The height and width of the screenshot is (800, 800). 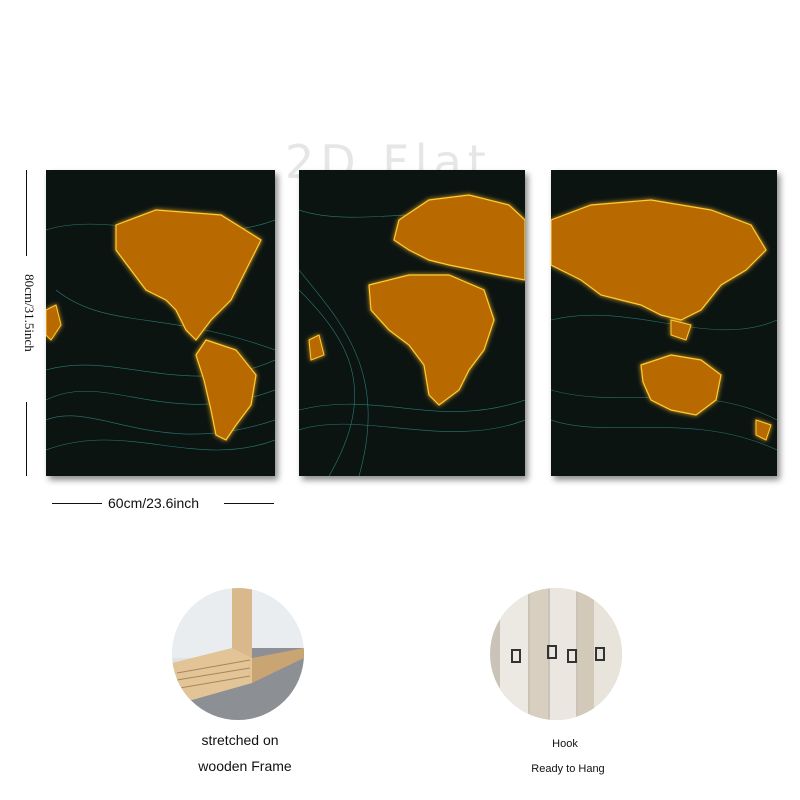 I want to click on canvas-panel-middle, so click(x=412, y=323).